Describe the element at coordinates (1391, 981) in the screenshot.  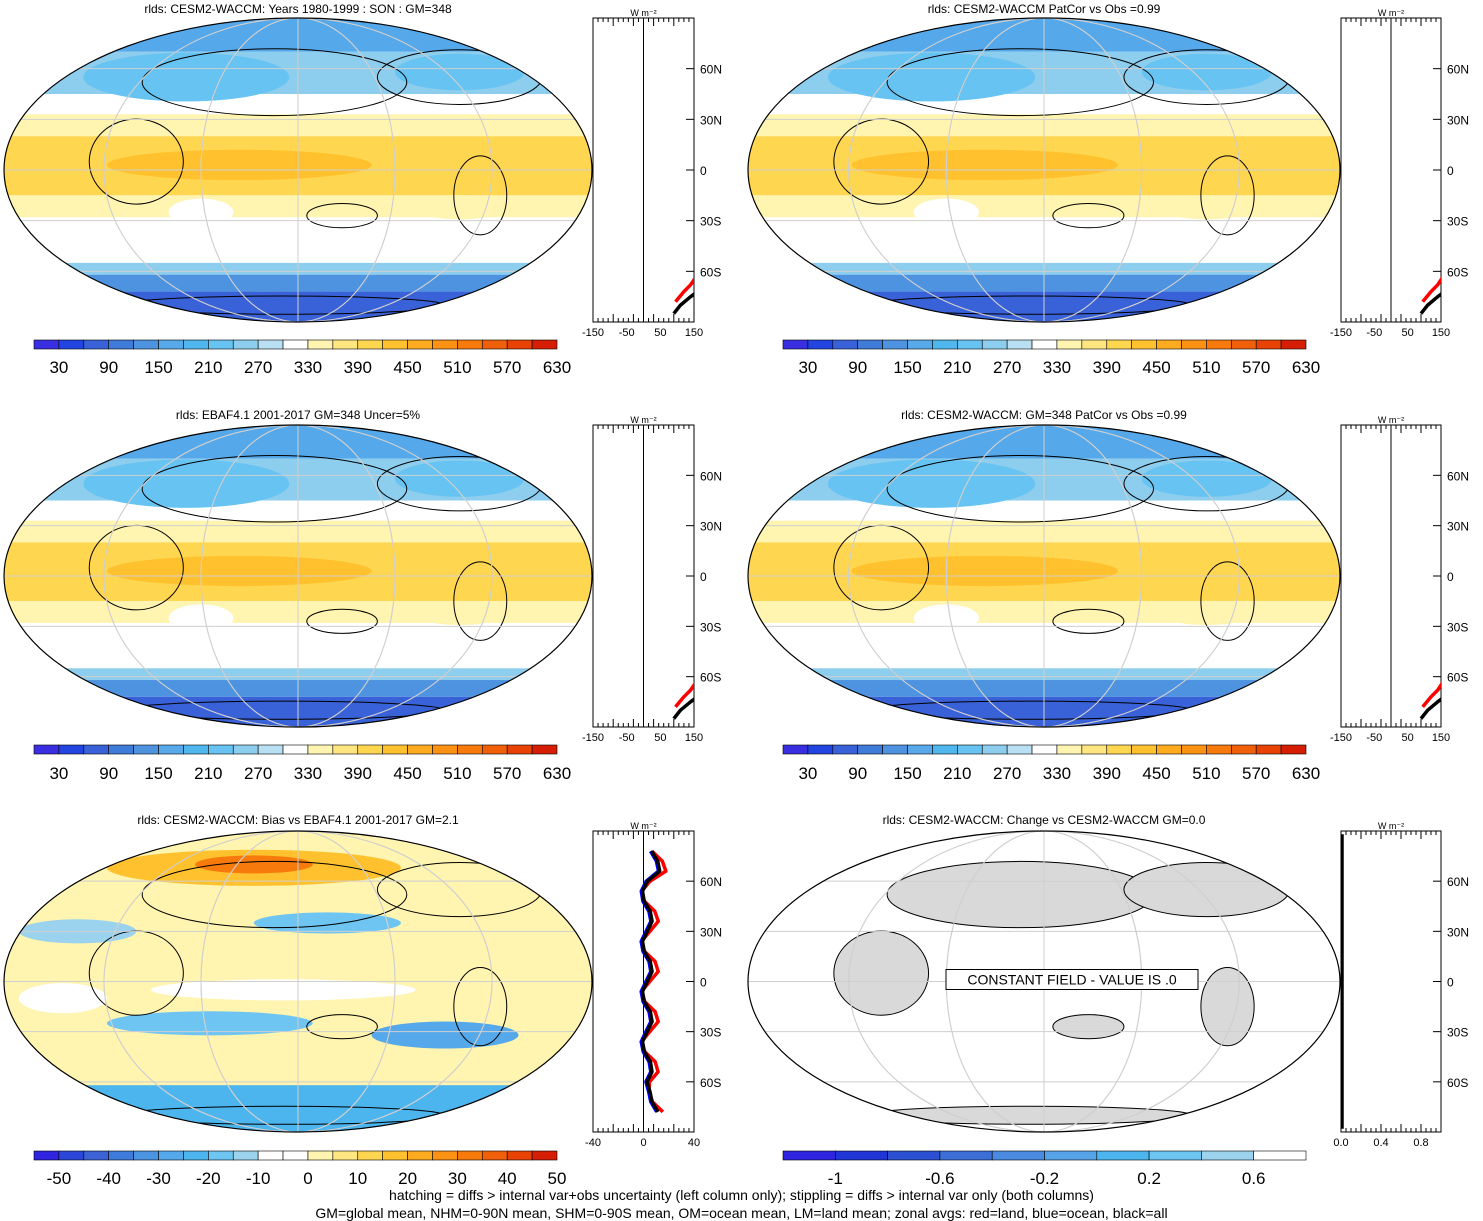
I see `zonal-frame` at that location.